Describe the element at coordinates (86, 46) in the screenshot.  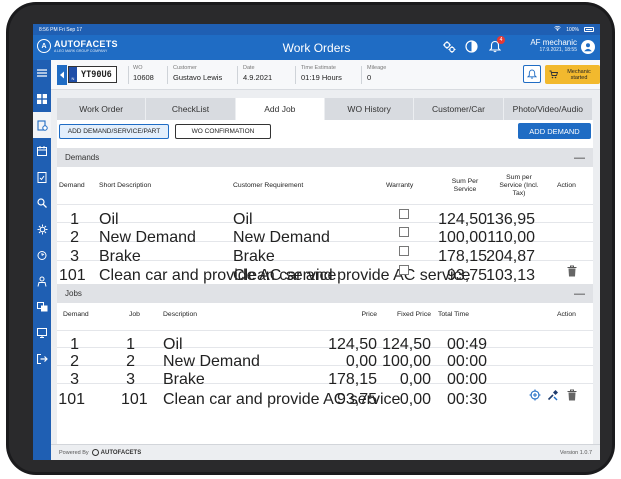
I see `brand-text: AUTOFACETS A LEO MARK GROUP COMPANY` at that location.